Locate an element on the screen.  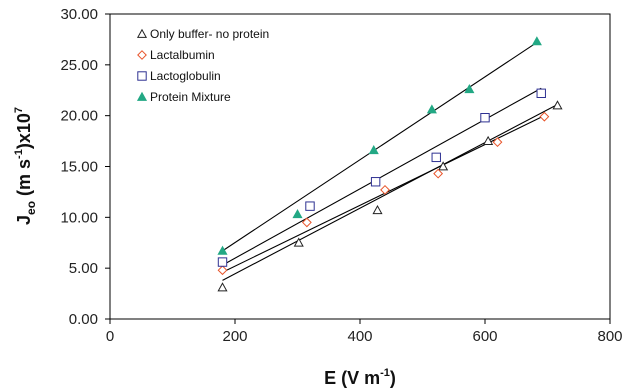
y-tick-label: 15.00 is located at coordinates (79, 167).